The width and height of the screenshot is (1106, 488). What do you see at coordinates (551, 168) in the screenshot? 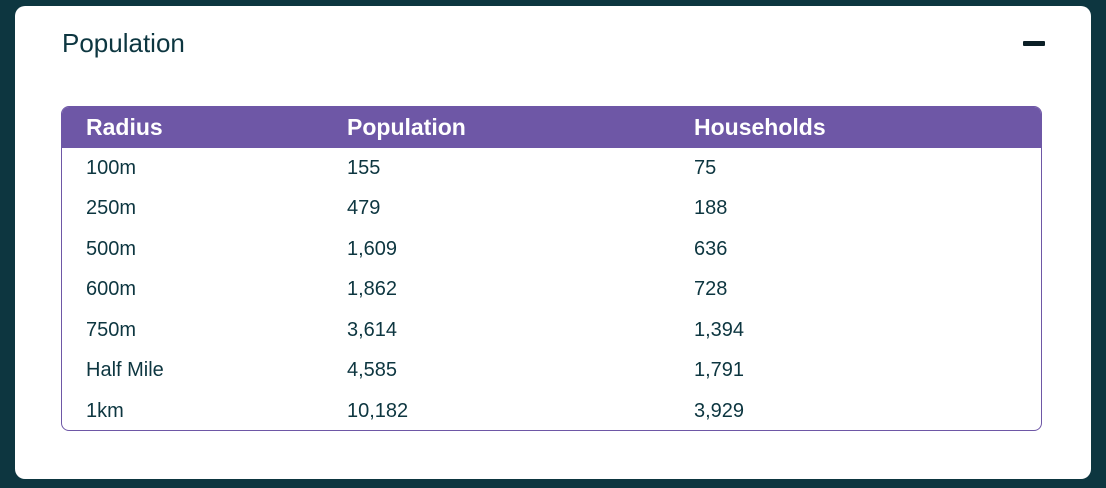
I see `table-row: 100m 155 75` at bounding box center [551, 168].